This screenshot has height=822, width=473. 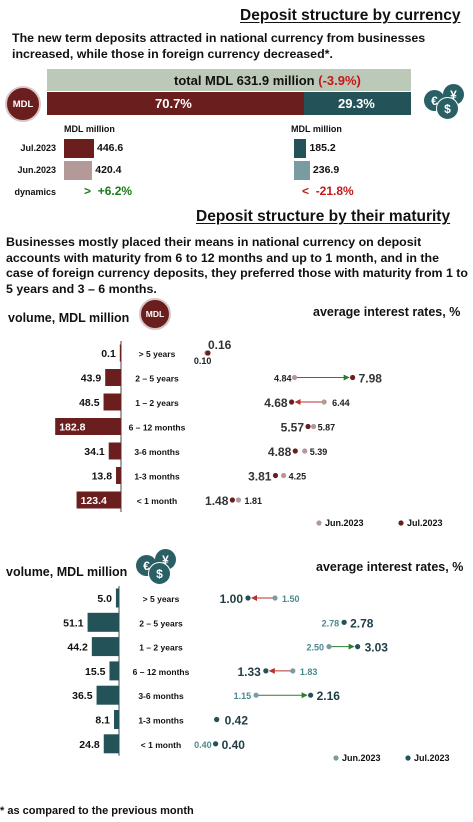 What do you see at coordinates (78, 170) in the screenshot?
I see `mdl-jun-bar` at bounding box center [78, 170].